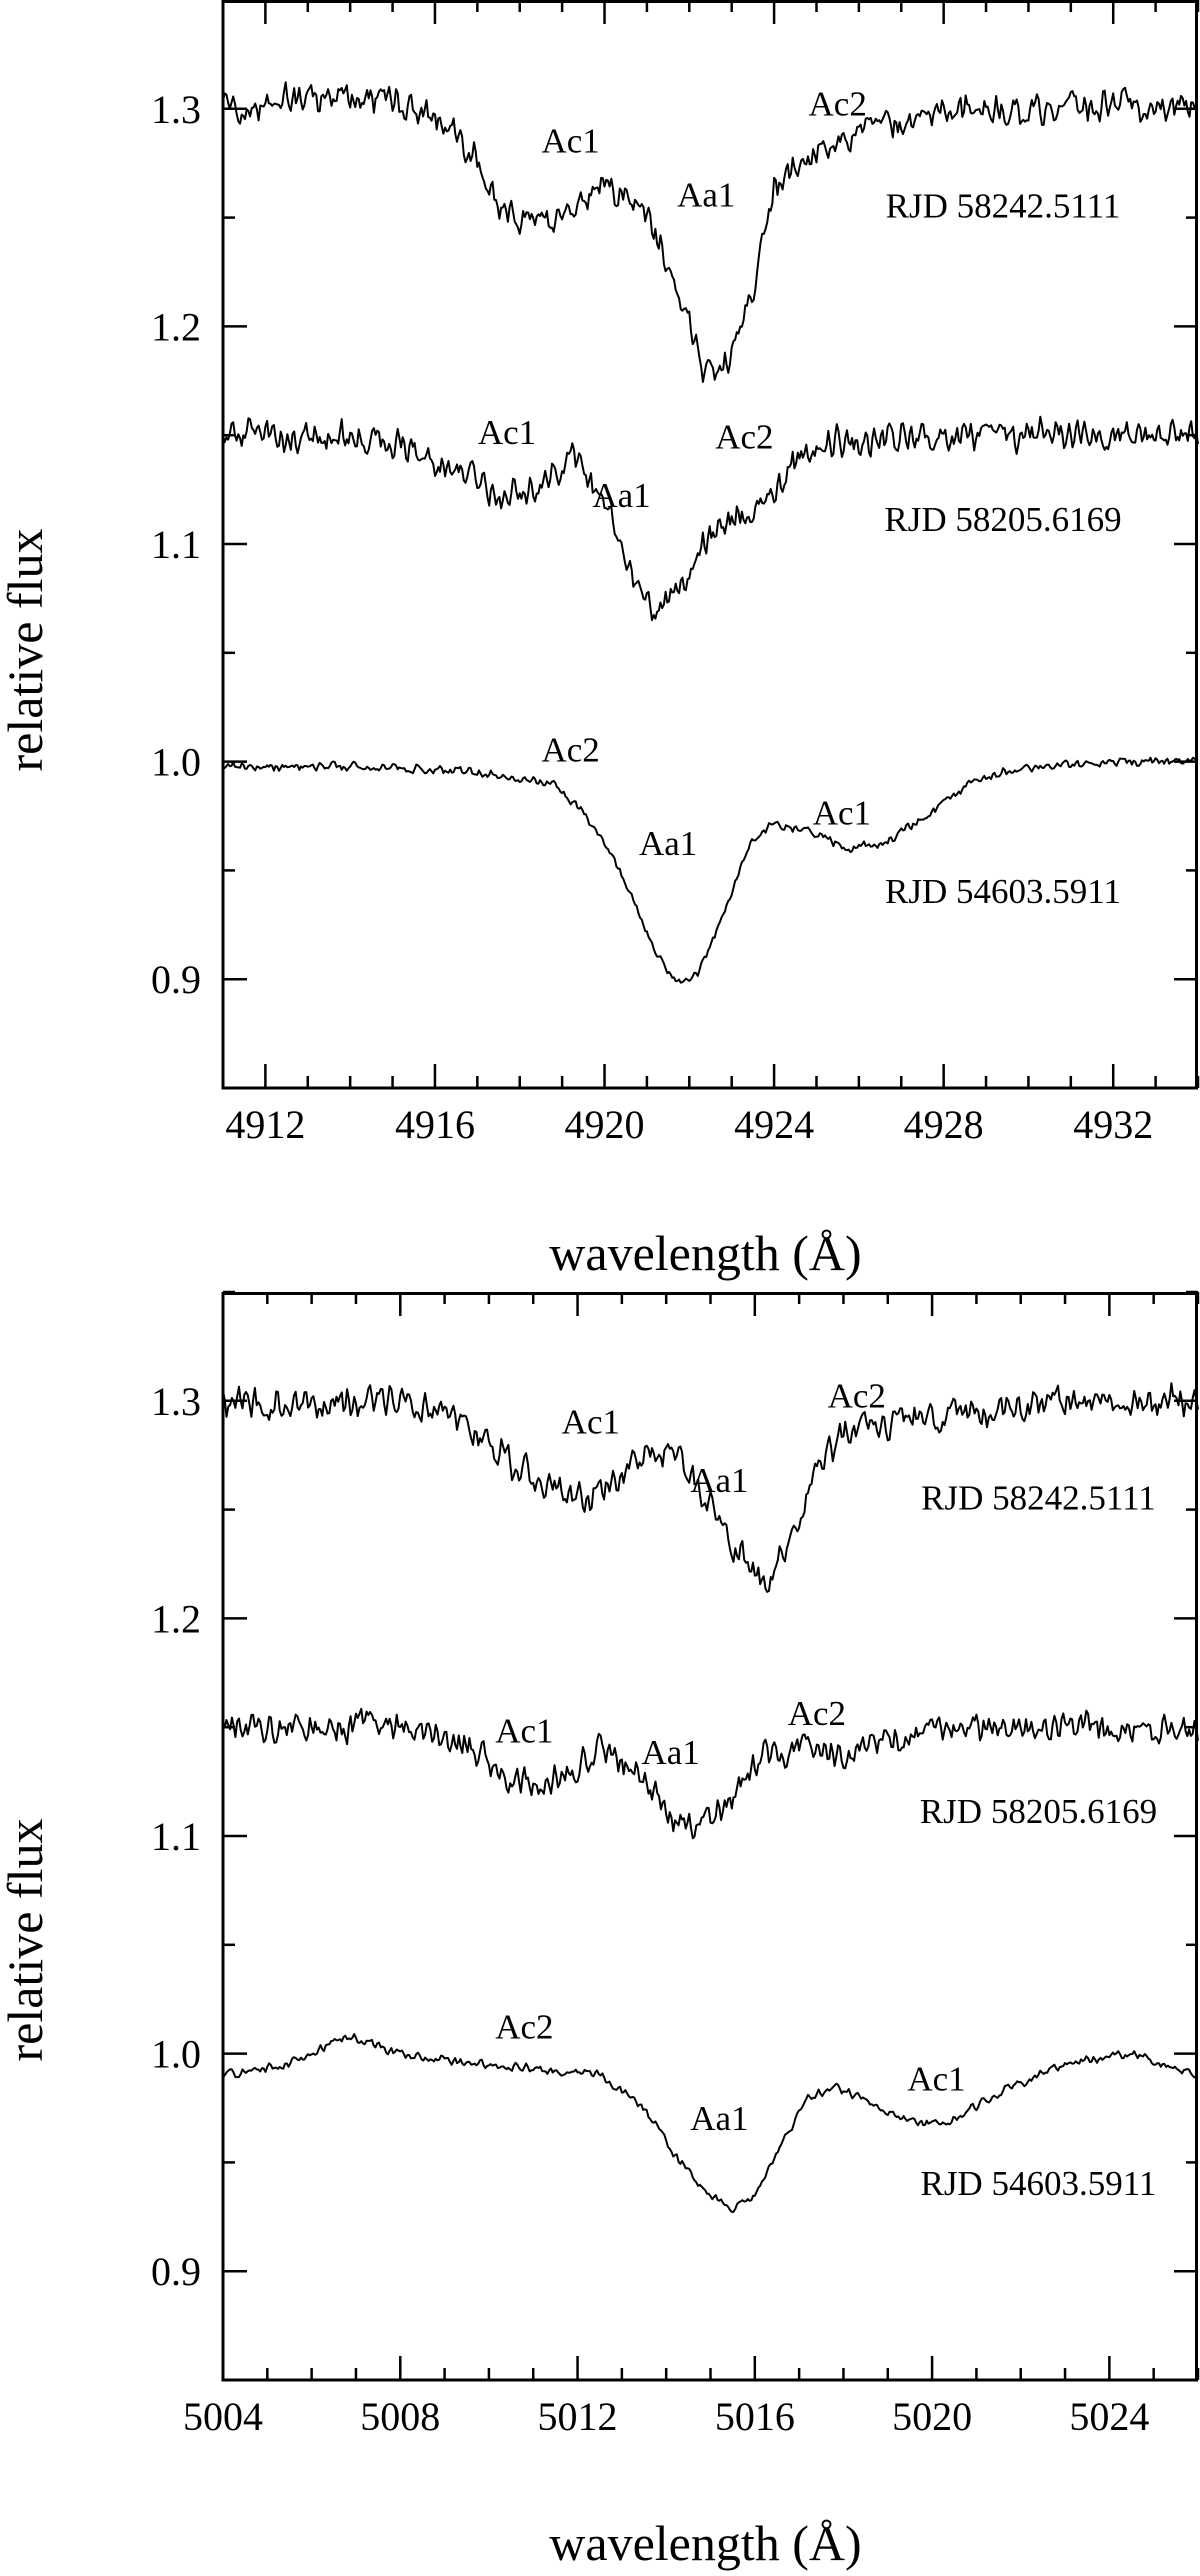 The height and width of the screenshot is (2576, 1200). Describe the element at coordinates (265, 1124) in the screenshot. I see `x-tick-label: 4912` at that location.